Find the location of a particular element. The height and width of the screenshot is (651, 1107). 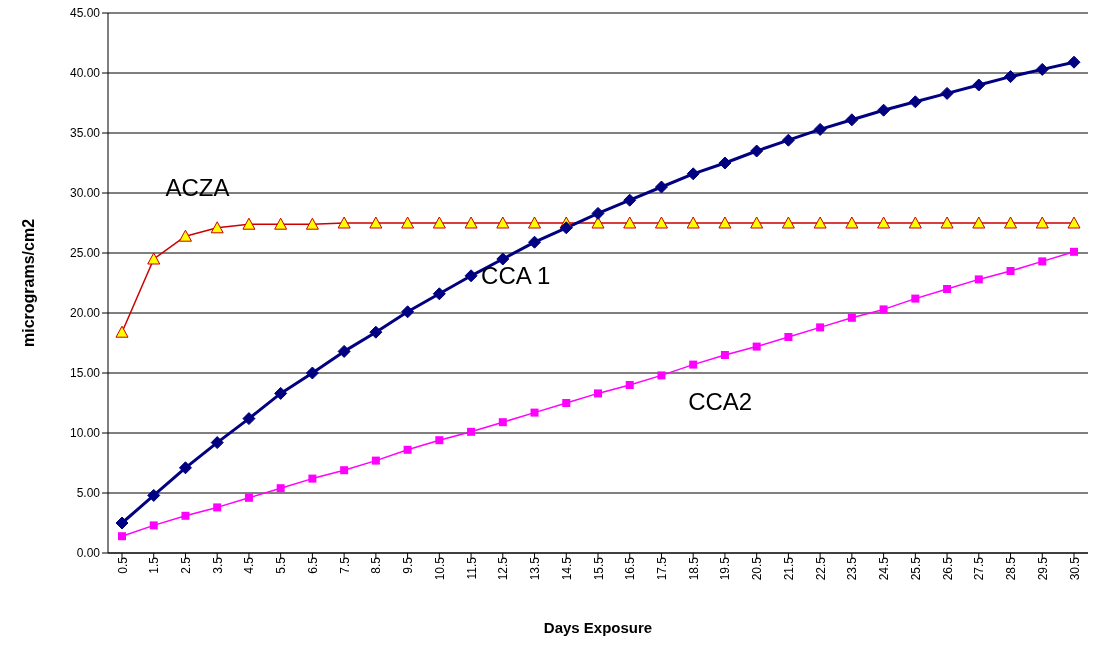

x-tick-label: 12.5 is located at coordinates (503, 568).